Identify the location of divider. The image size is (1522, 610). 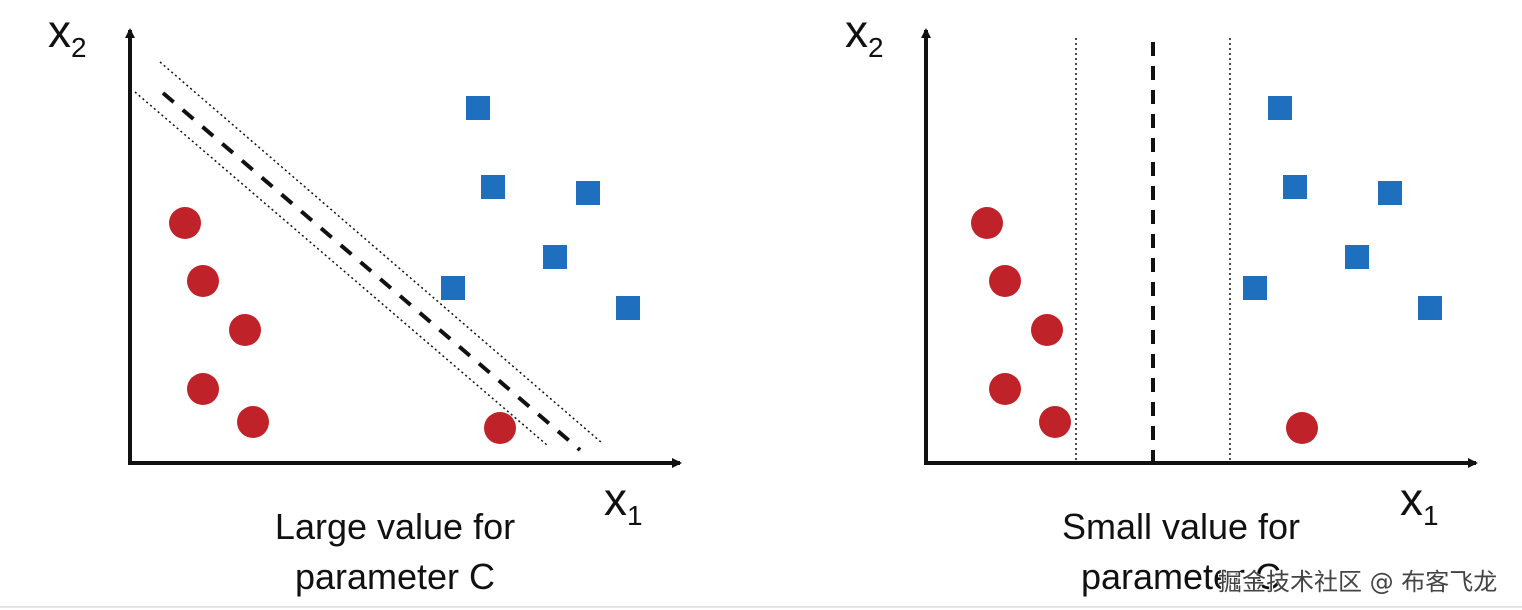
(761, 607).